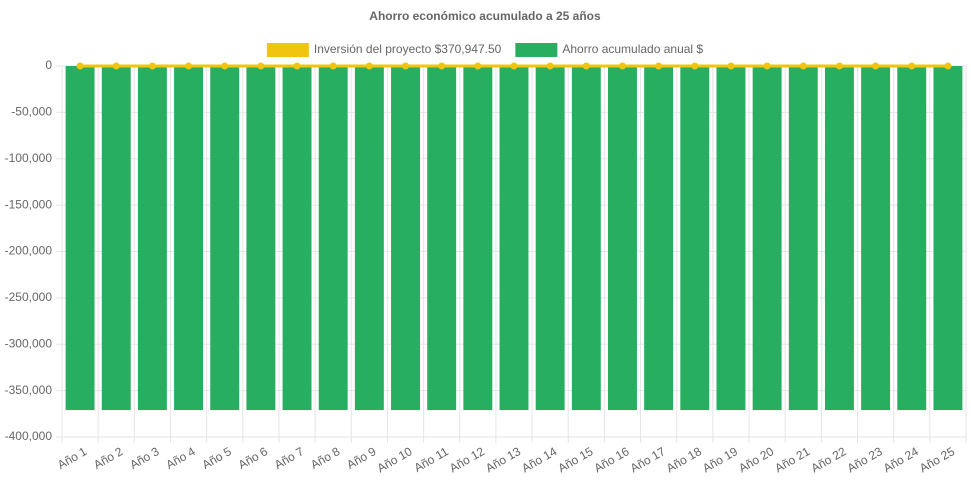 This screenshot has width=971, height=485. I want to click on x-tick-label: Año 20, so click(756, 459).